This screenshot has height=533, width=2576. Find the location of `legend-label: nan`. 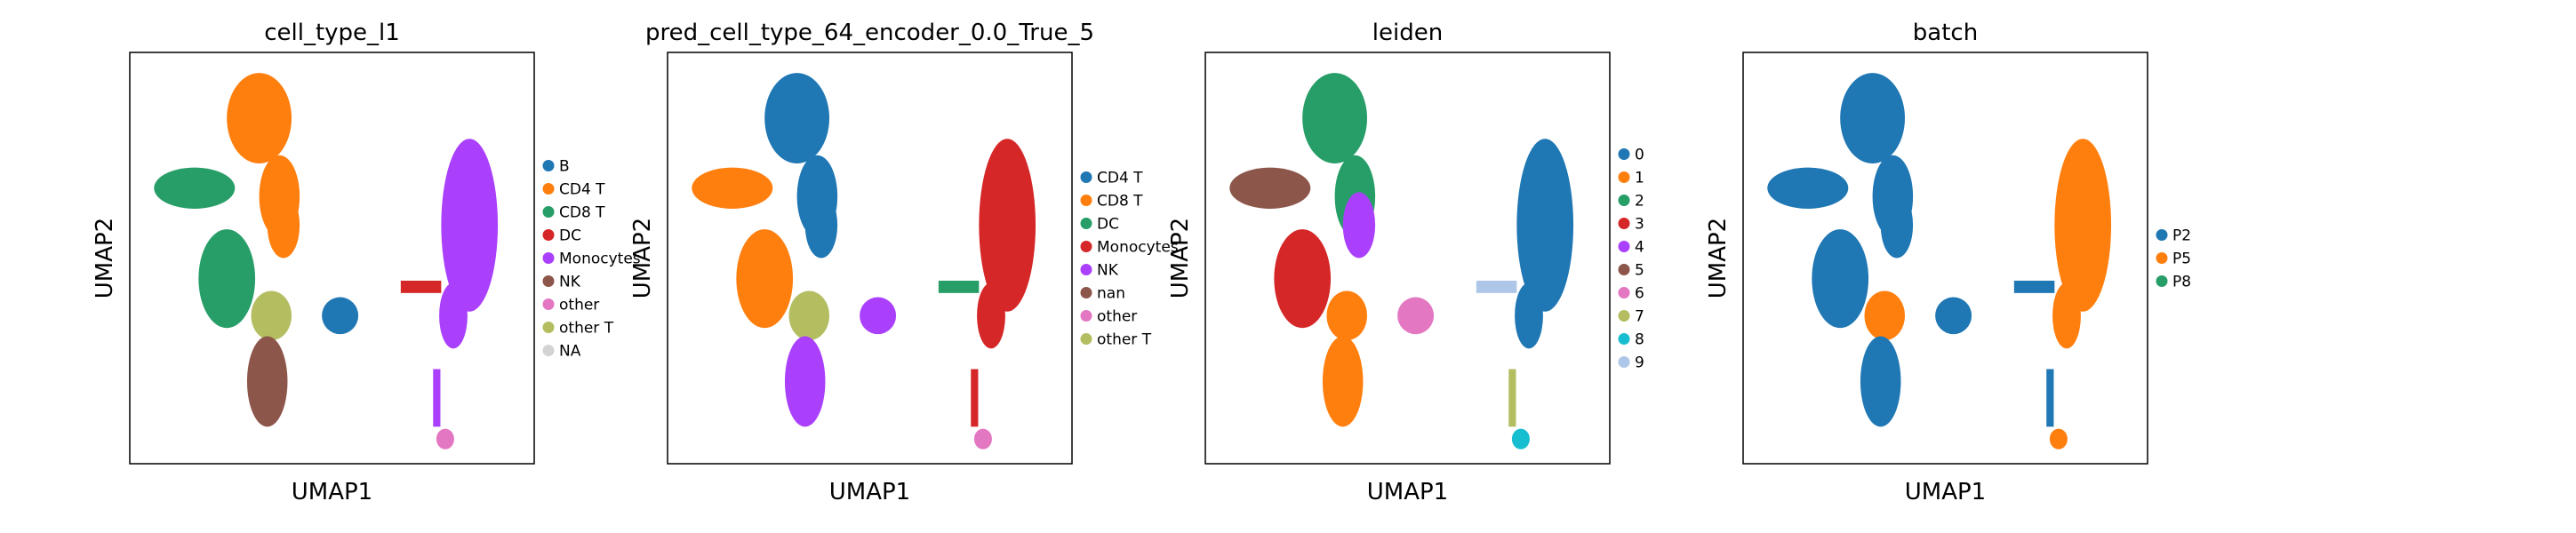

legend-label: nan is located at coordinates (1111, 294).